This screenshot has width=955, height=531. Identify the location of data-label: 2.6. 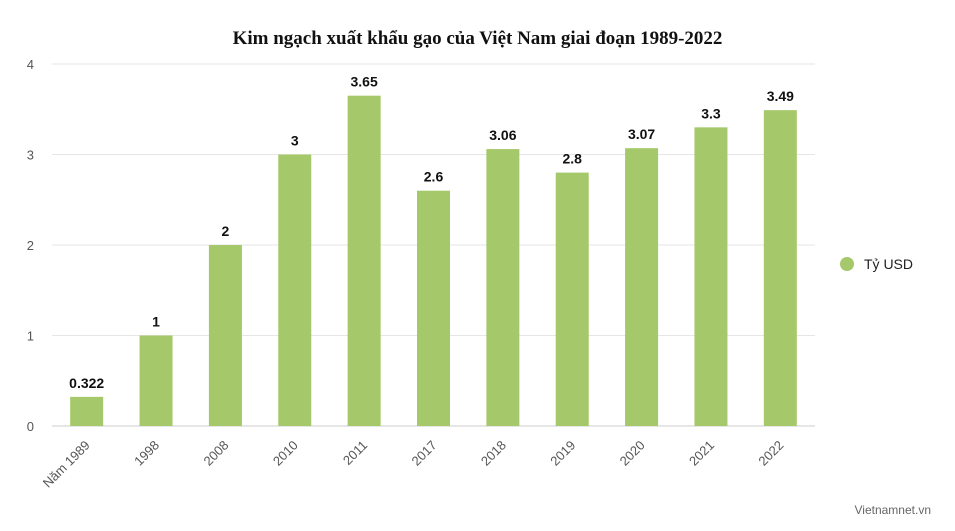
(434, 177).